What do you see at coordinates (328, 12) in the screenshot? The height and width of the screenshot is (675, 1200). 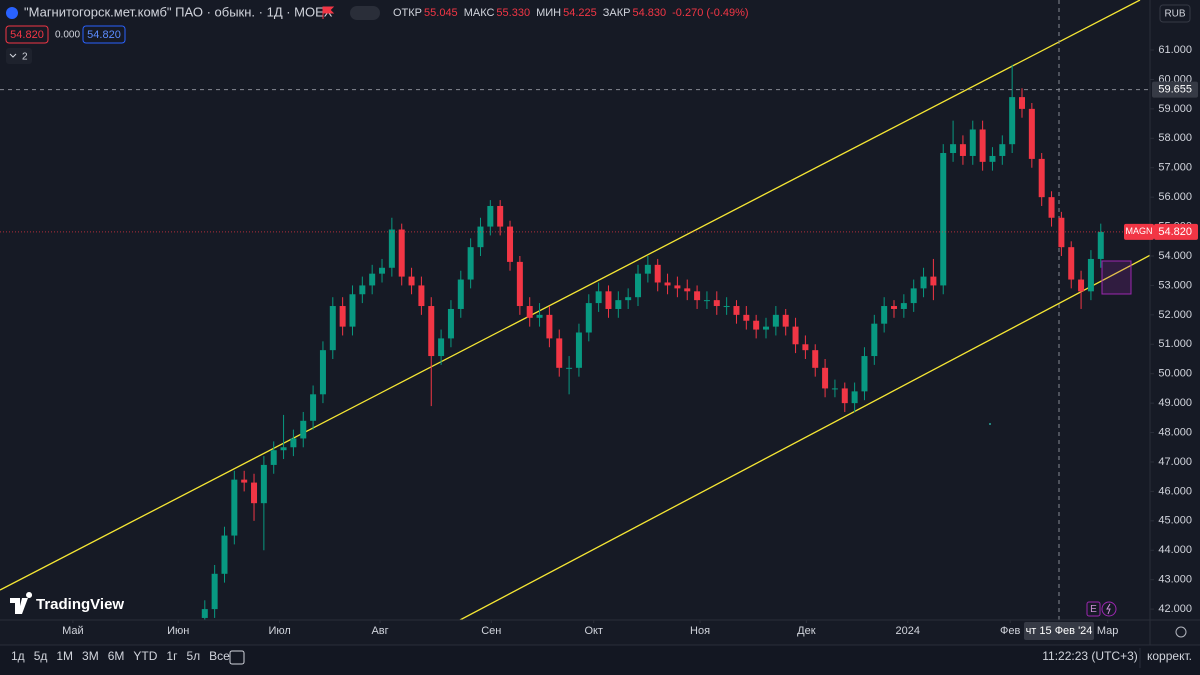 I see `flag-icon` at bounding box center [328, 12].